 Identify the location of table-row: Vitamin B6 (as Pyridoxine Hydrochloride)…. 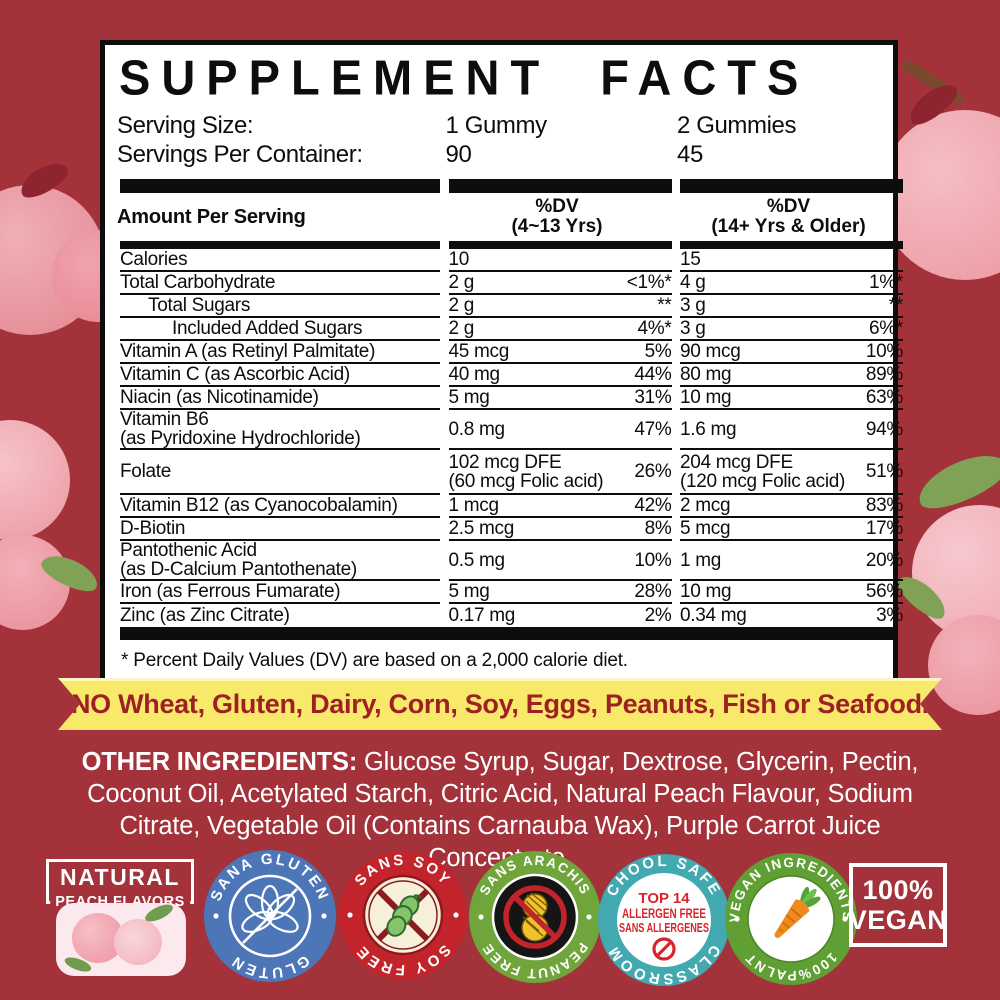
(511, 429).